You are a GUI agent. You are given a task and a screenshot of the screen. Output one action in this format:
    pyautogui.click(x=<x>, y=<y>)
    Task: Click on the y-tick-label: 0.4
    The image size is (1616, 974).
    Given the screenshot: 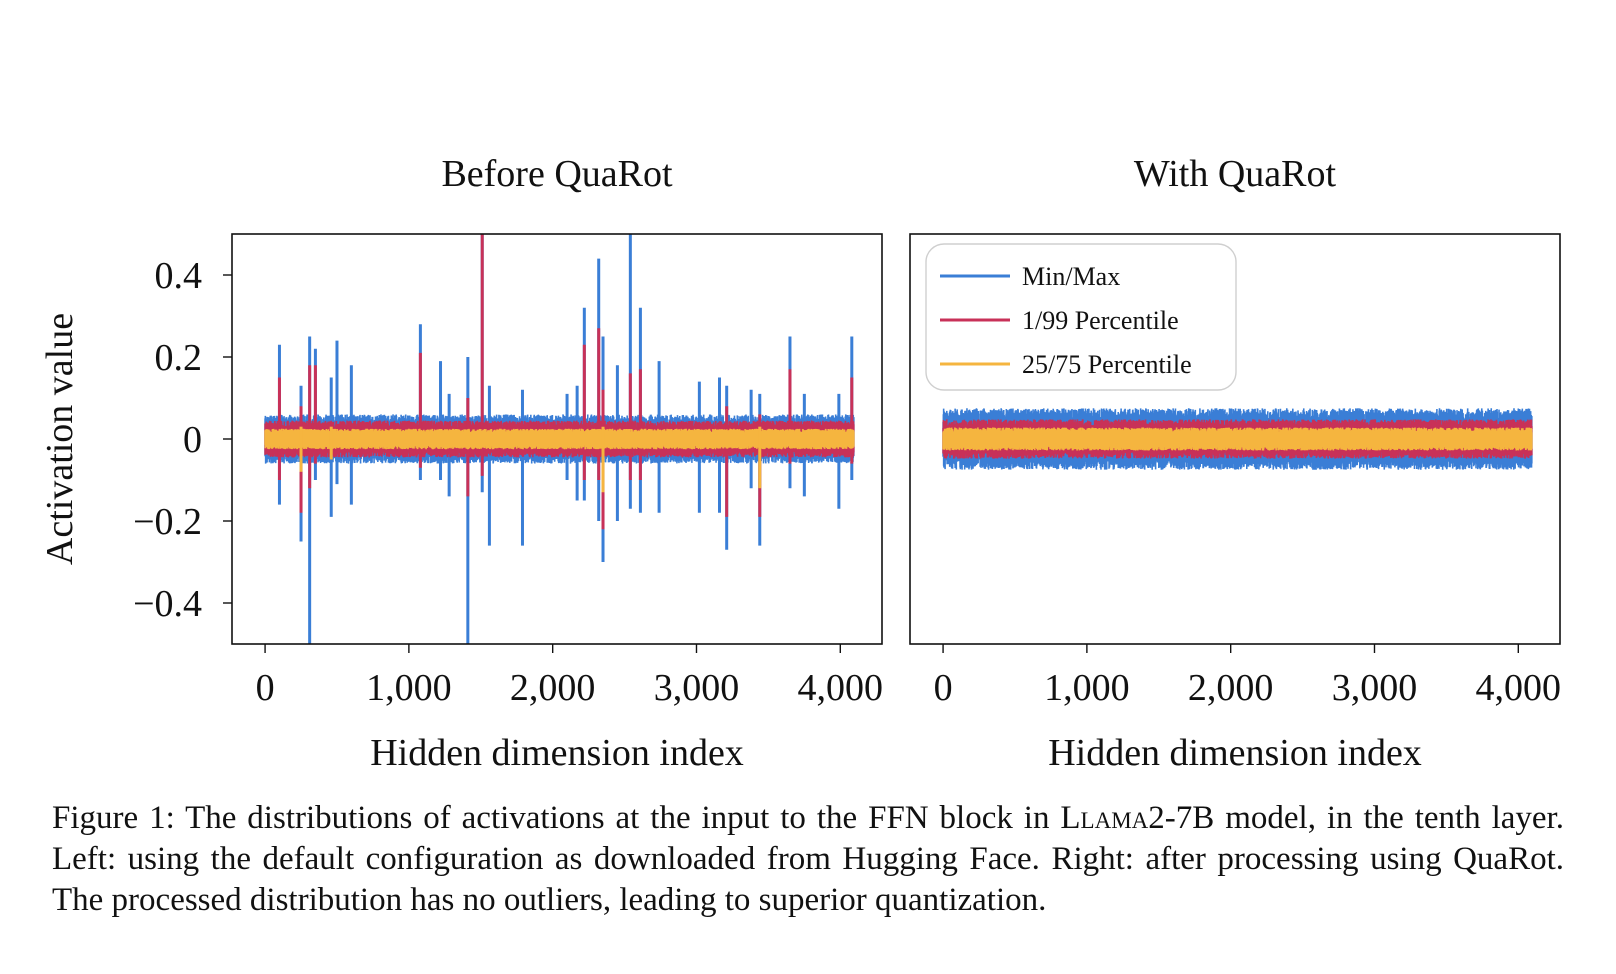 What is the action you would take?
    pyautogui.click(x=179, y=276)
    